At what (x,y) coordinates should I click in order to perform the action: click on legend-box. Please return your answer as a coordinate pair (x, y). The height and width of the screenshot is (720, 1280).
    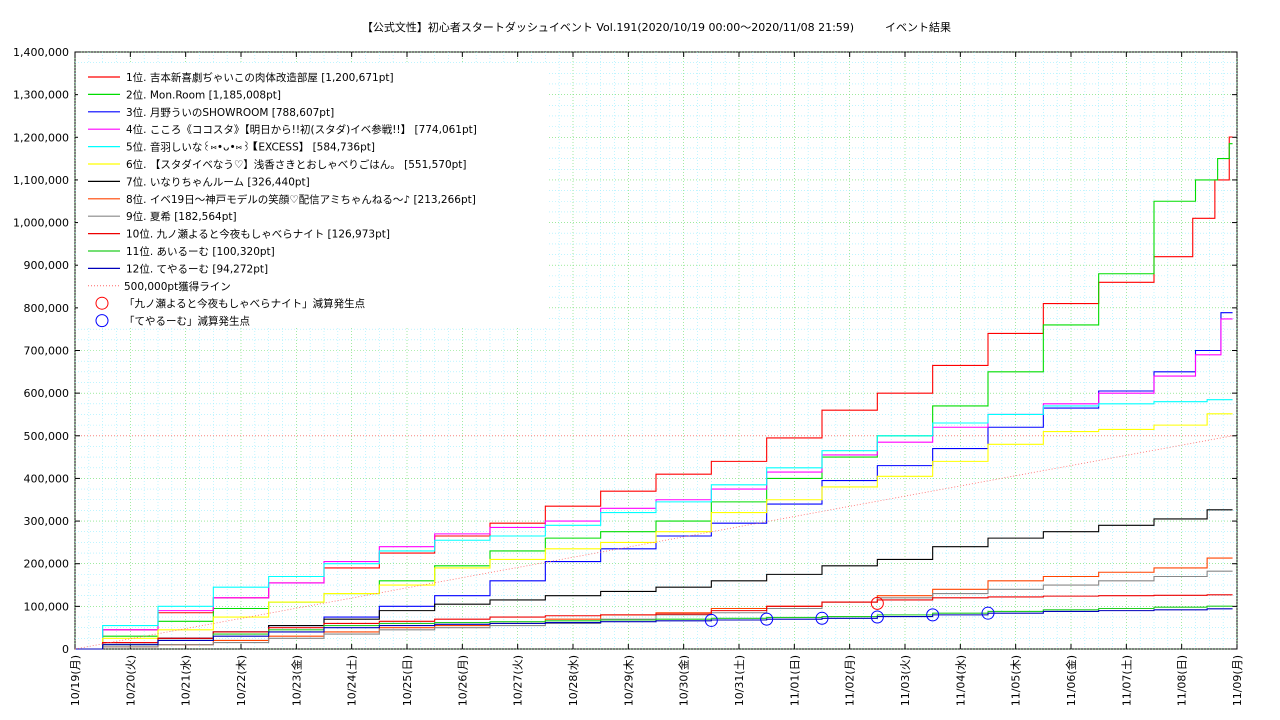
    Looking at the image, I should click on (313, 195).